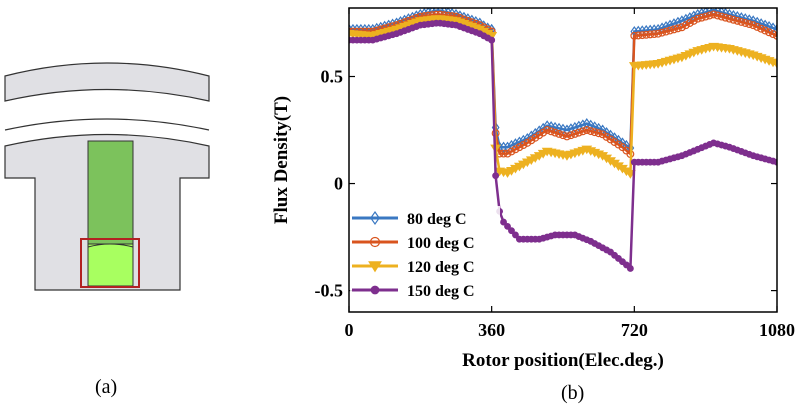 The height and width of the screenshot is (407, 802). What do you see at coordinates (634, 330) in the screenshot?
I see `x-tick-label: 720` at bounding box center [634, 330].